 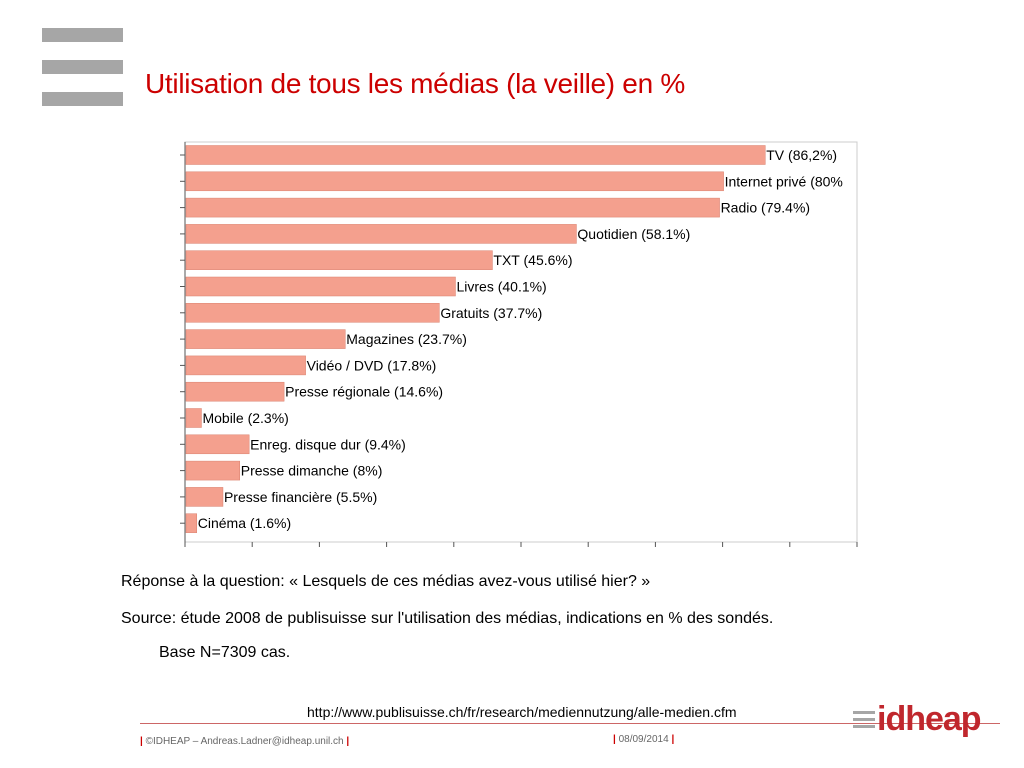 I want to click on footer-right: | 08/09/2014 |, so click(x=643, y=739).